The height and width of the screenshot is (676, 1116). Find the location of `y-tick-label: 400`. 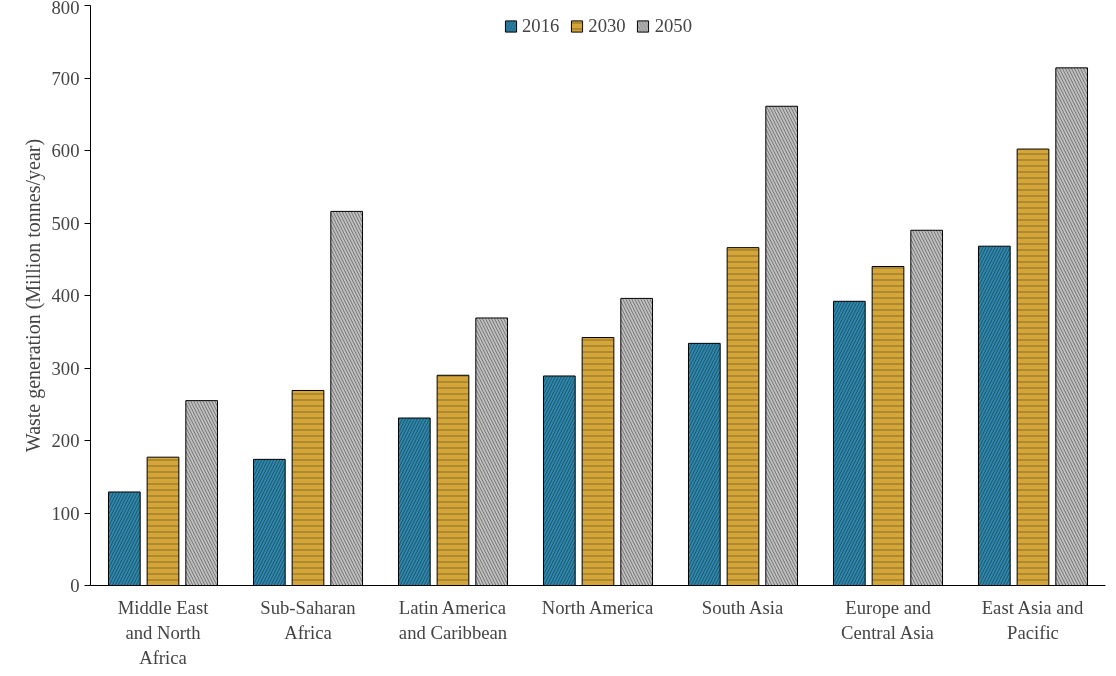

y-tick-label: 400 is located at coordinates (65, 295).